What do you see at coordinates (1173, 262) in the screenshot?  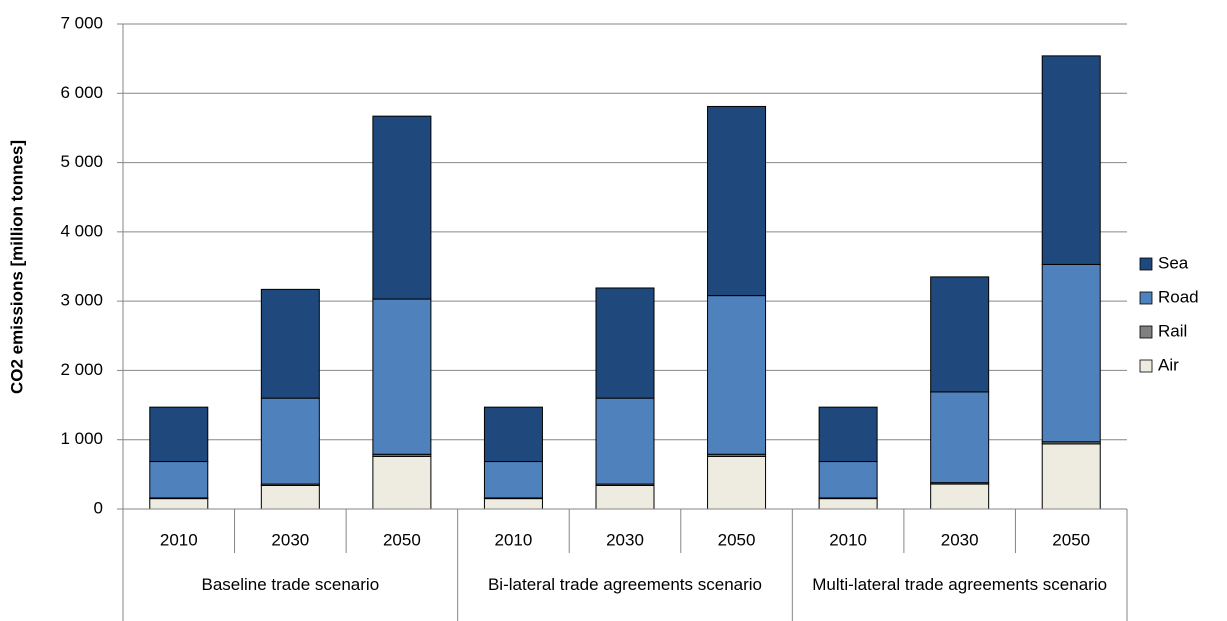 I see `legend-label: Sea` at bounding box center [1173, 262].